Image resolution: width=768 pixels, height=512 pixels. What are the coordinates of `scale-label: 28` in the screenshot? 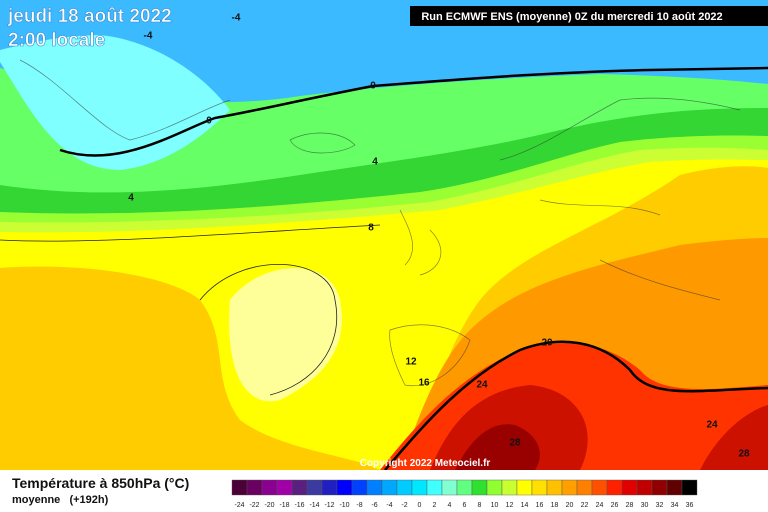 It's located at (630, 505).